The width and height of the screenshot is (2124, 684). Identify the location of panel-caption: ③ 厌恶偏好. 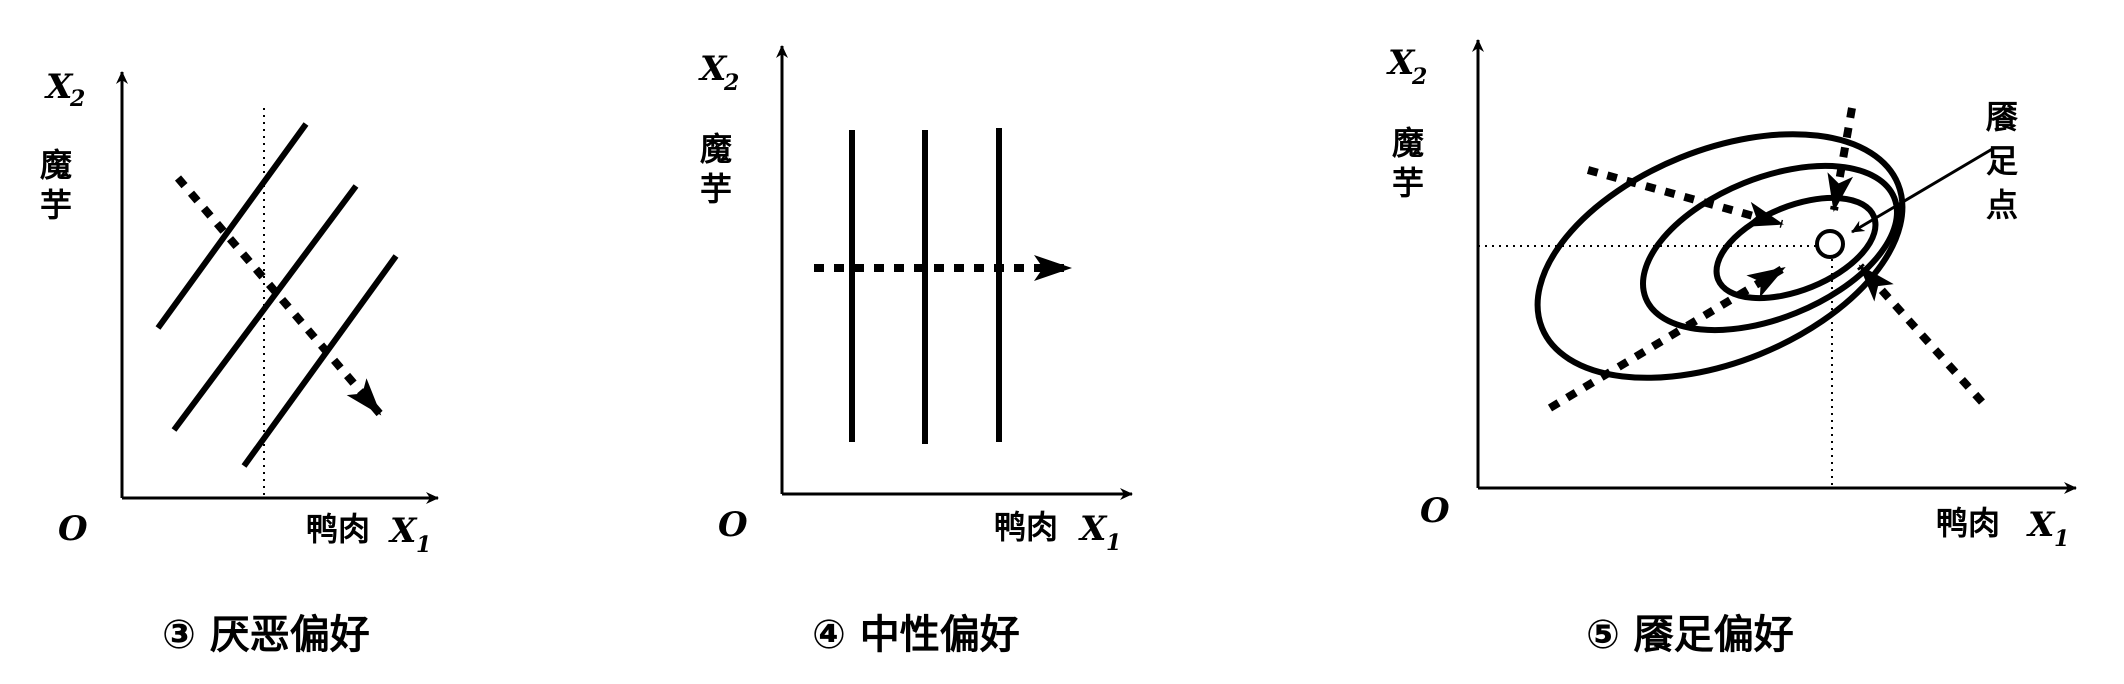
(266, 635).